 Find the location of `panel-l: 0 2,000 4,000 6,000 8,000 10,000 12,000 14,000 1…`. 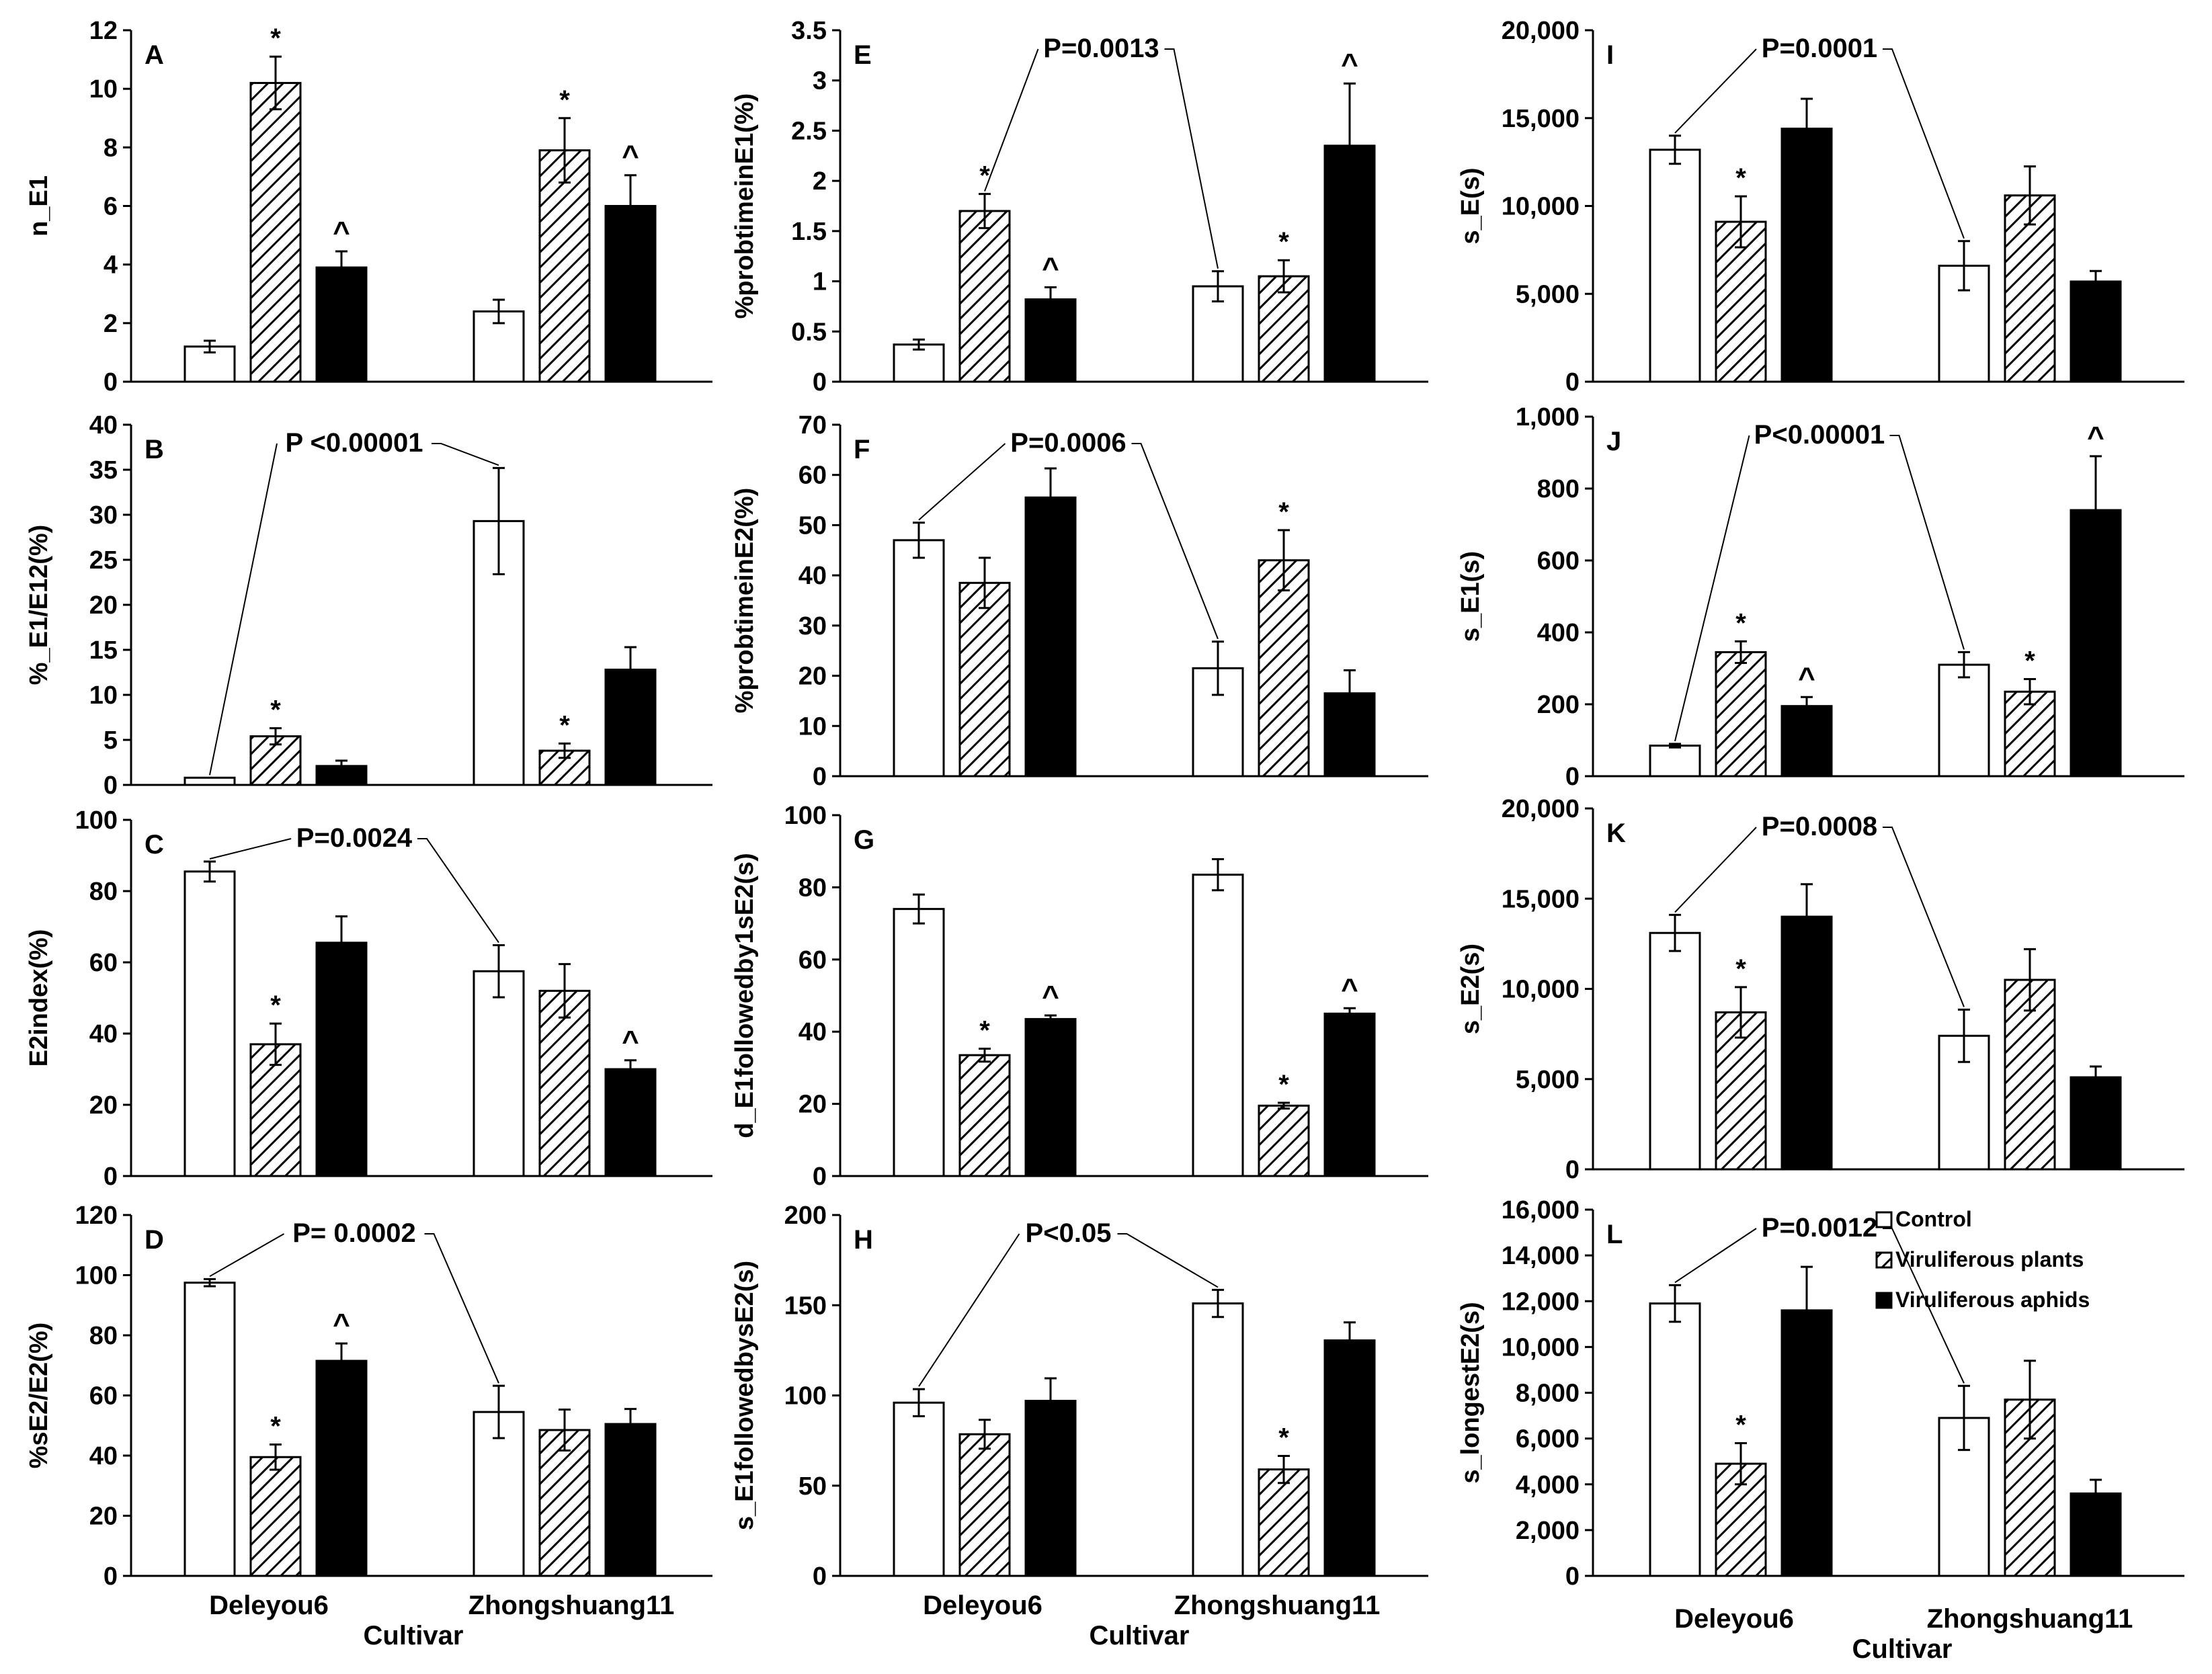

panel-l: 0 2,000 4,000 6,000 8,000 10,000 12,000 14,000 1… is located at coordinates (1820, 1393).